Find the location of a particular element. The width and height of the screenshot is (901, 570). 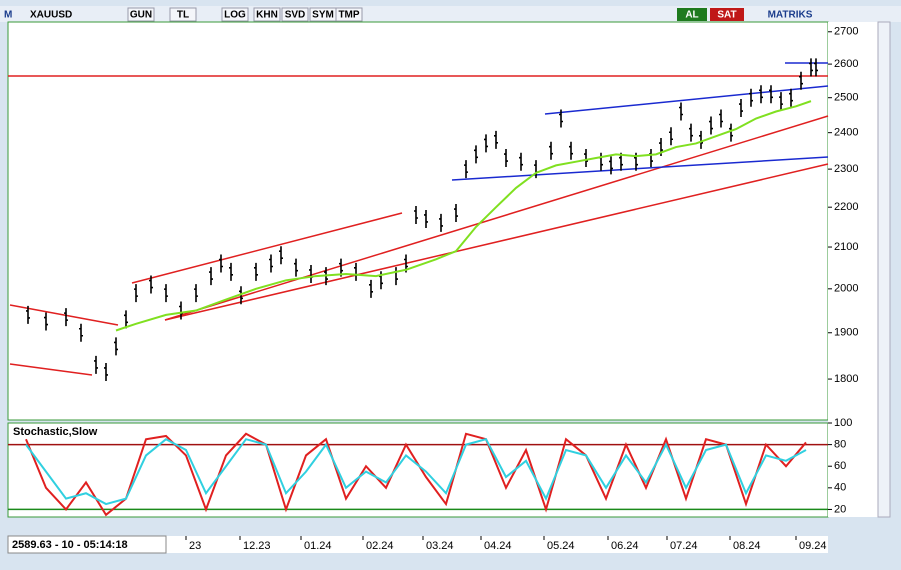

sell-label: SAT is located at coordinates (726, 15).